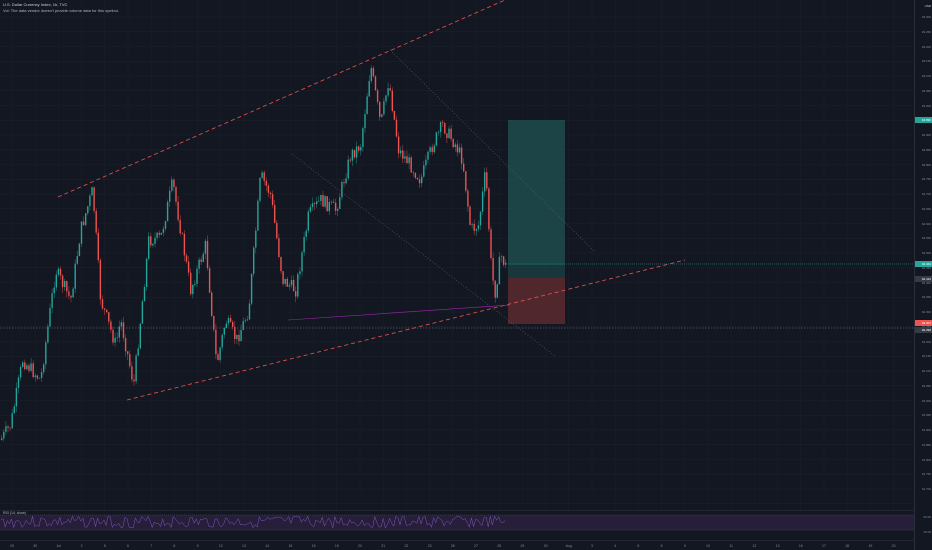 This screenshot has width=932, height=550. What do you see at coordinates (926, 90) in the screenshot?
I see `price-tick: 93.050` at bounding box center [926, 90].